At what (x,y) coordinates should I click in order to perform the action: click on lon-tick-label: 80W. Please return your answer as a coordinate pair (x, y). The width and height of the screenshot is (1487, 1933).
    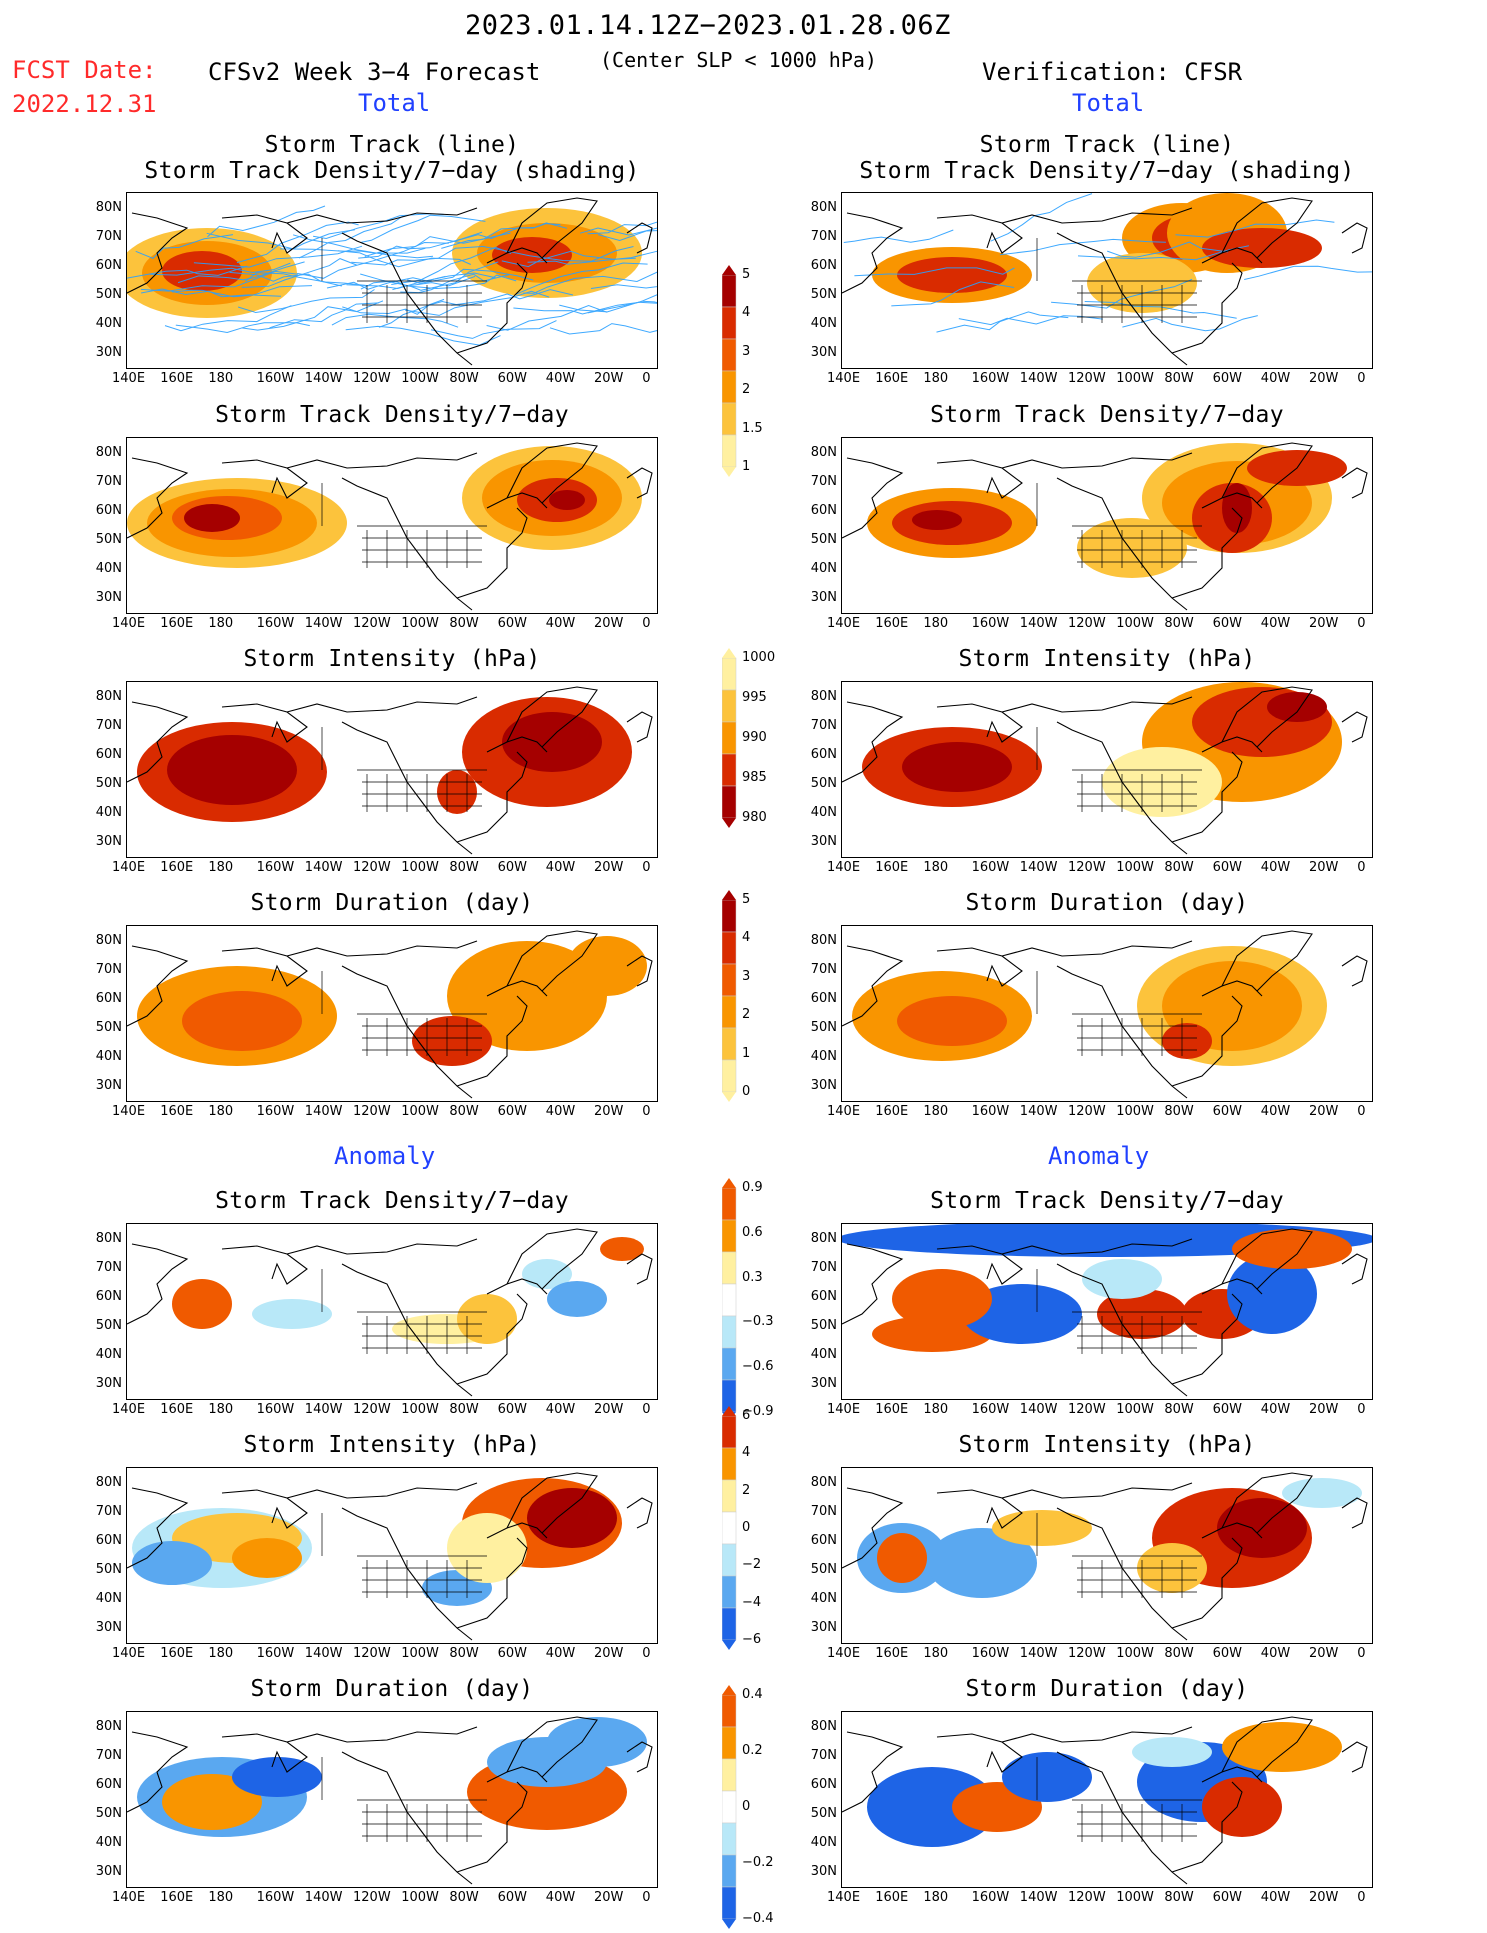
    Looking at the image, I should click on (464, 1111).